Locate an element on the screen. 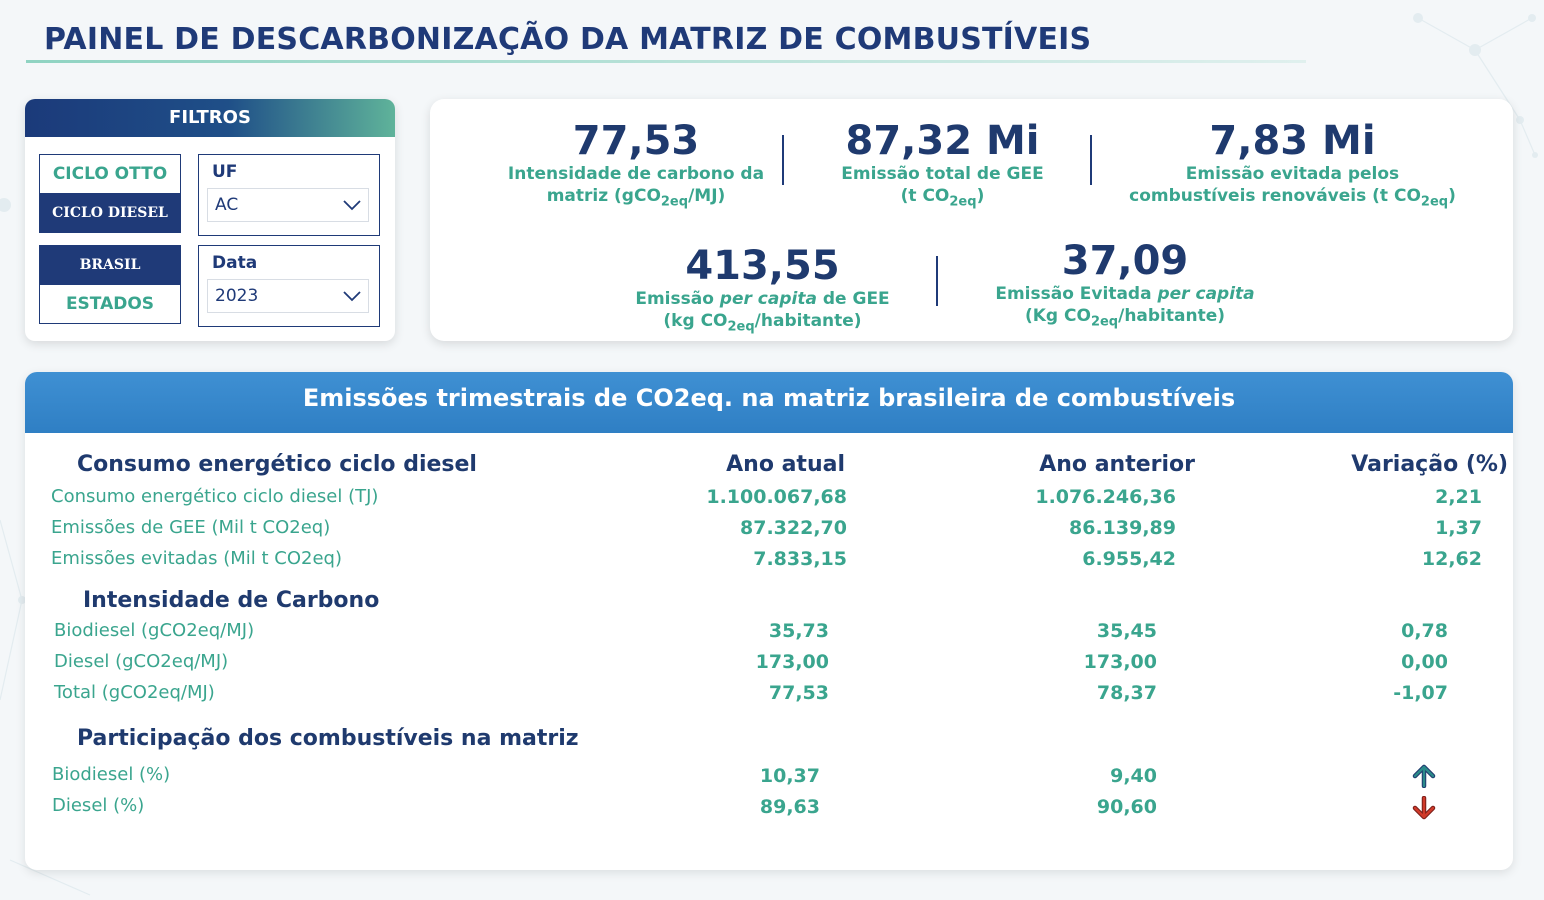  arrow-up-icon is located at coordinates (1424, 776).